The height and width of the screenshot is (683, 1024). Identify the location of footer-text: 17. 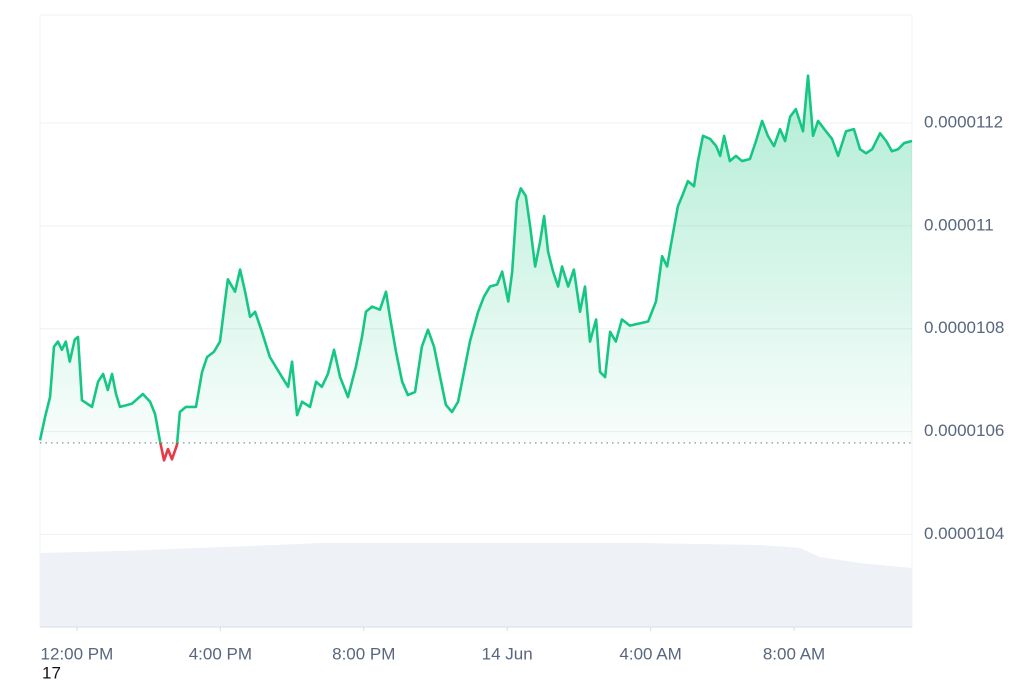
(51, 672).